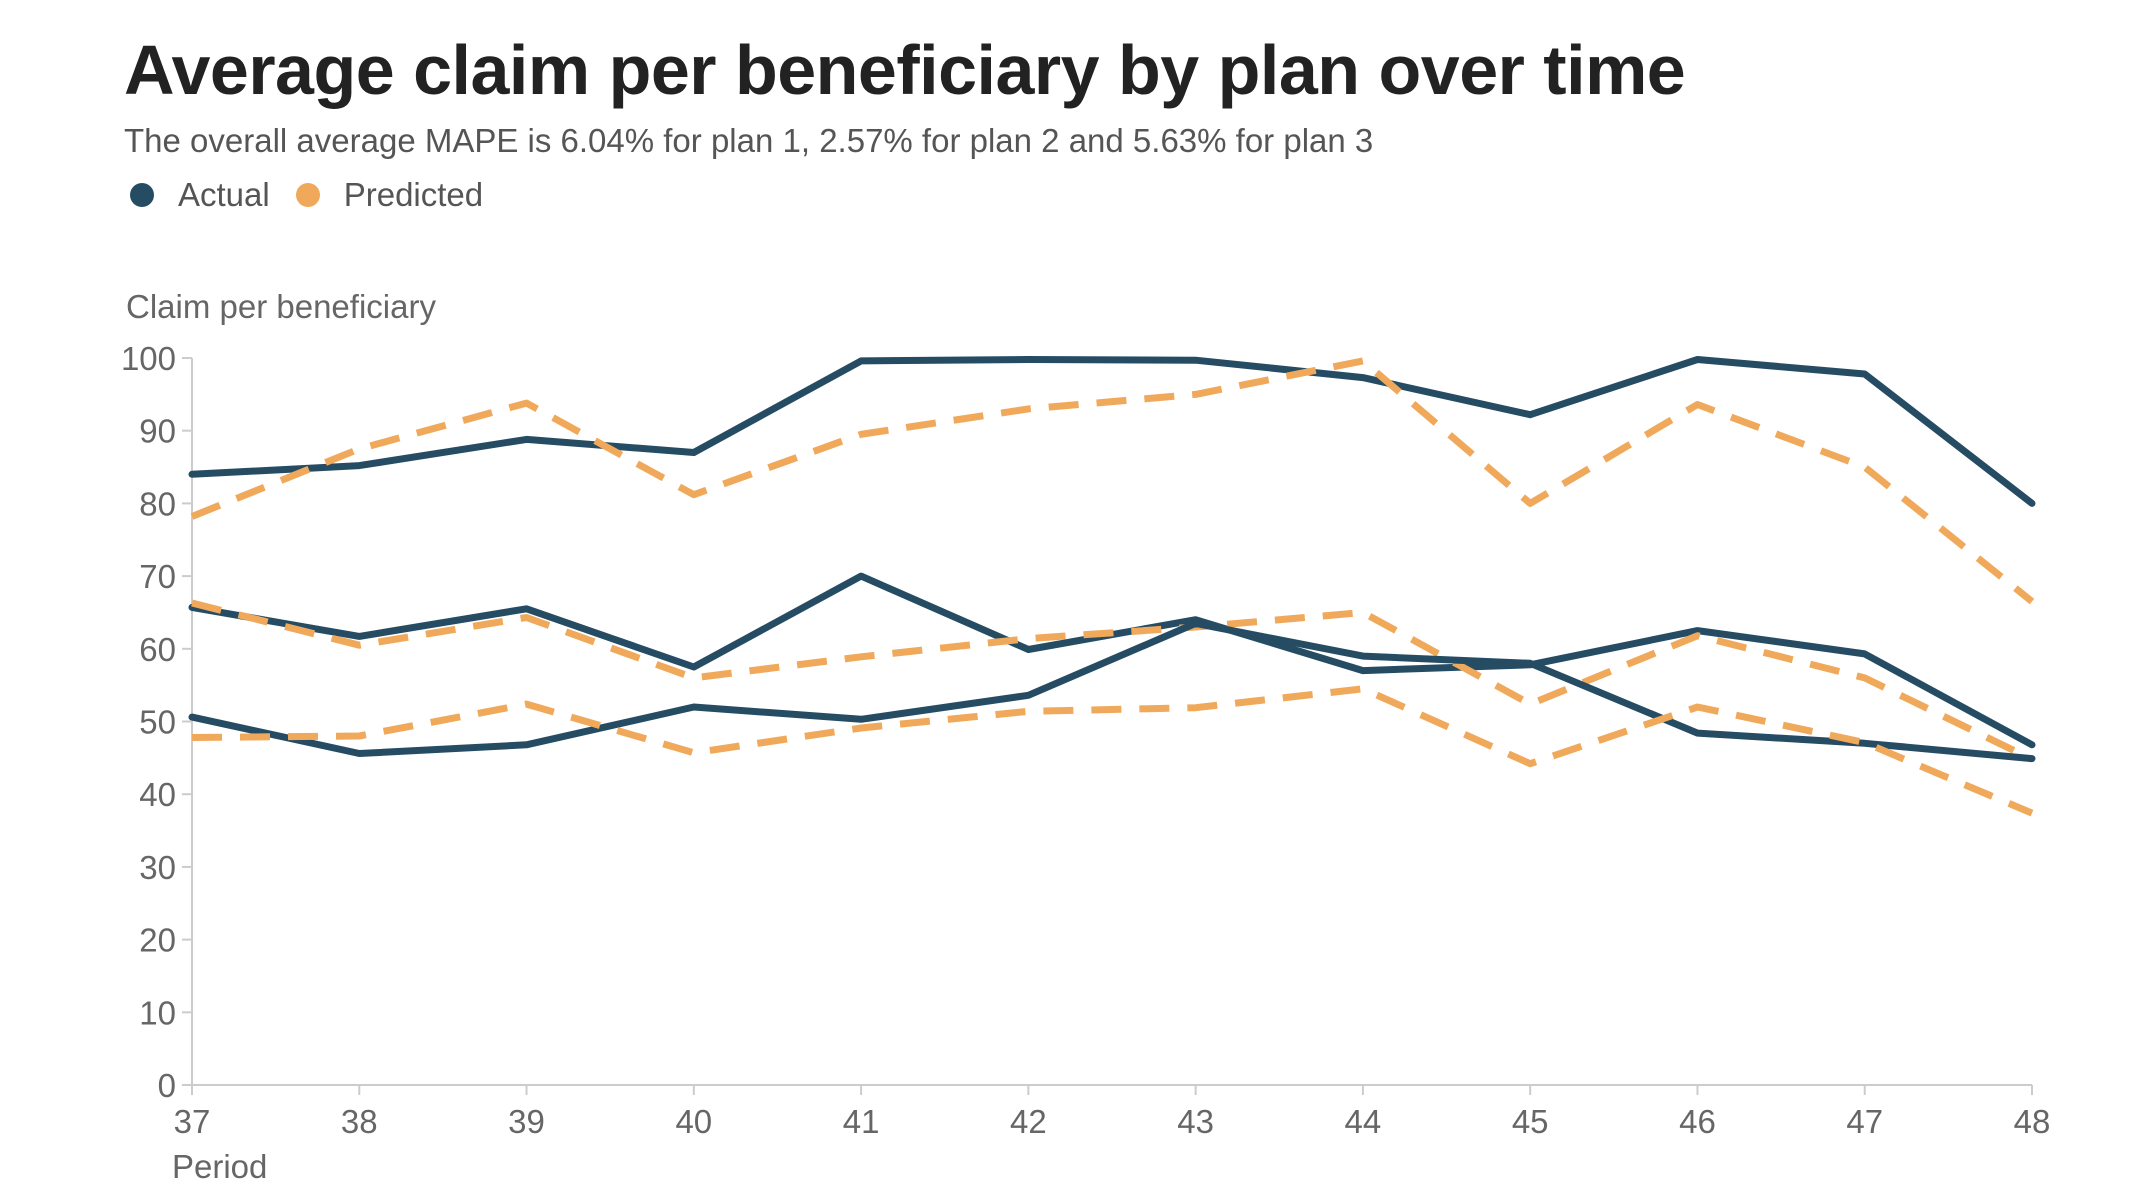 The image size is (2130, 1200). I want to click on x-tick-label: 38, so click(359, 1121).